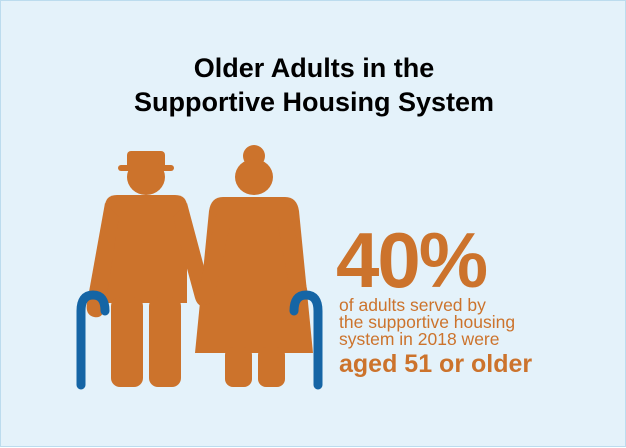  What do you see at coordinates (314, 102) in the screenshot?
I see `title-line-2: Supportive Housing System` at bounding box center [314, 102].